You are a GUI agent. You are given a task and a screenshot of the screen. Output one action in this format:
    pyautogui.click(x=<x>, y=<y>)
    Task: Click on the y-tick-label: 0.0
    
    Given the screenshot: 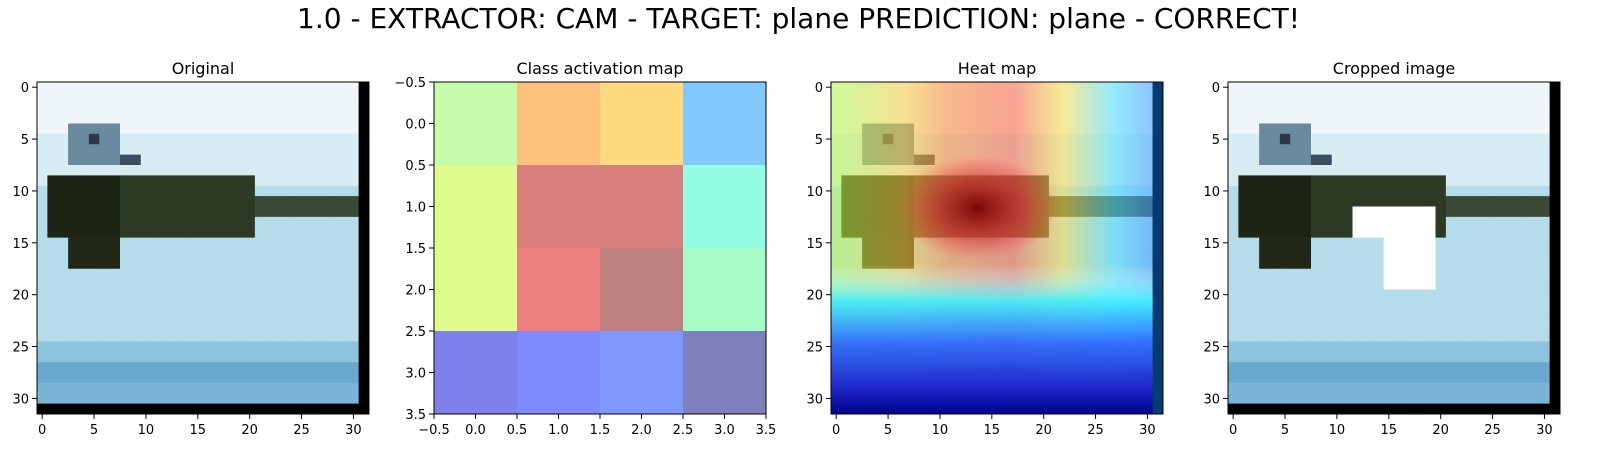 What is the action you would take?
    pyautogui.click(x=415, y=125)
    